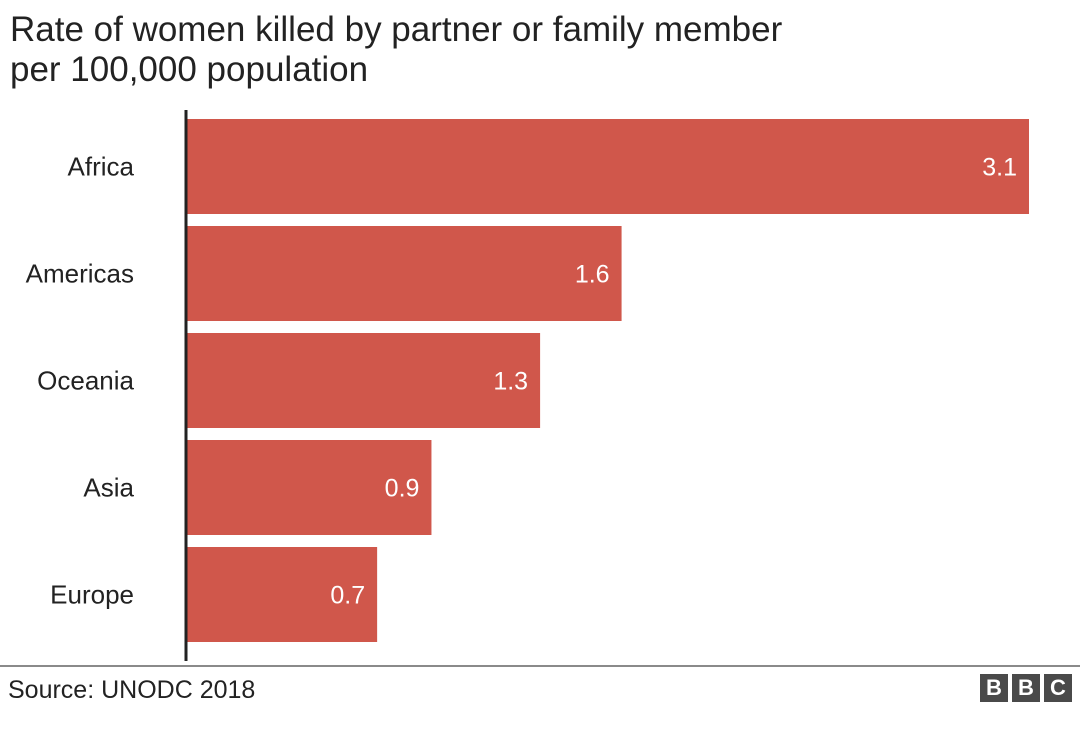 Image resolution: width=1080 pixels, height=738 pixels. I want to click on category-label: Africa, so click(101, 167).